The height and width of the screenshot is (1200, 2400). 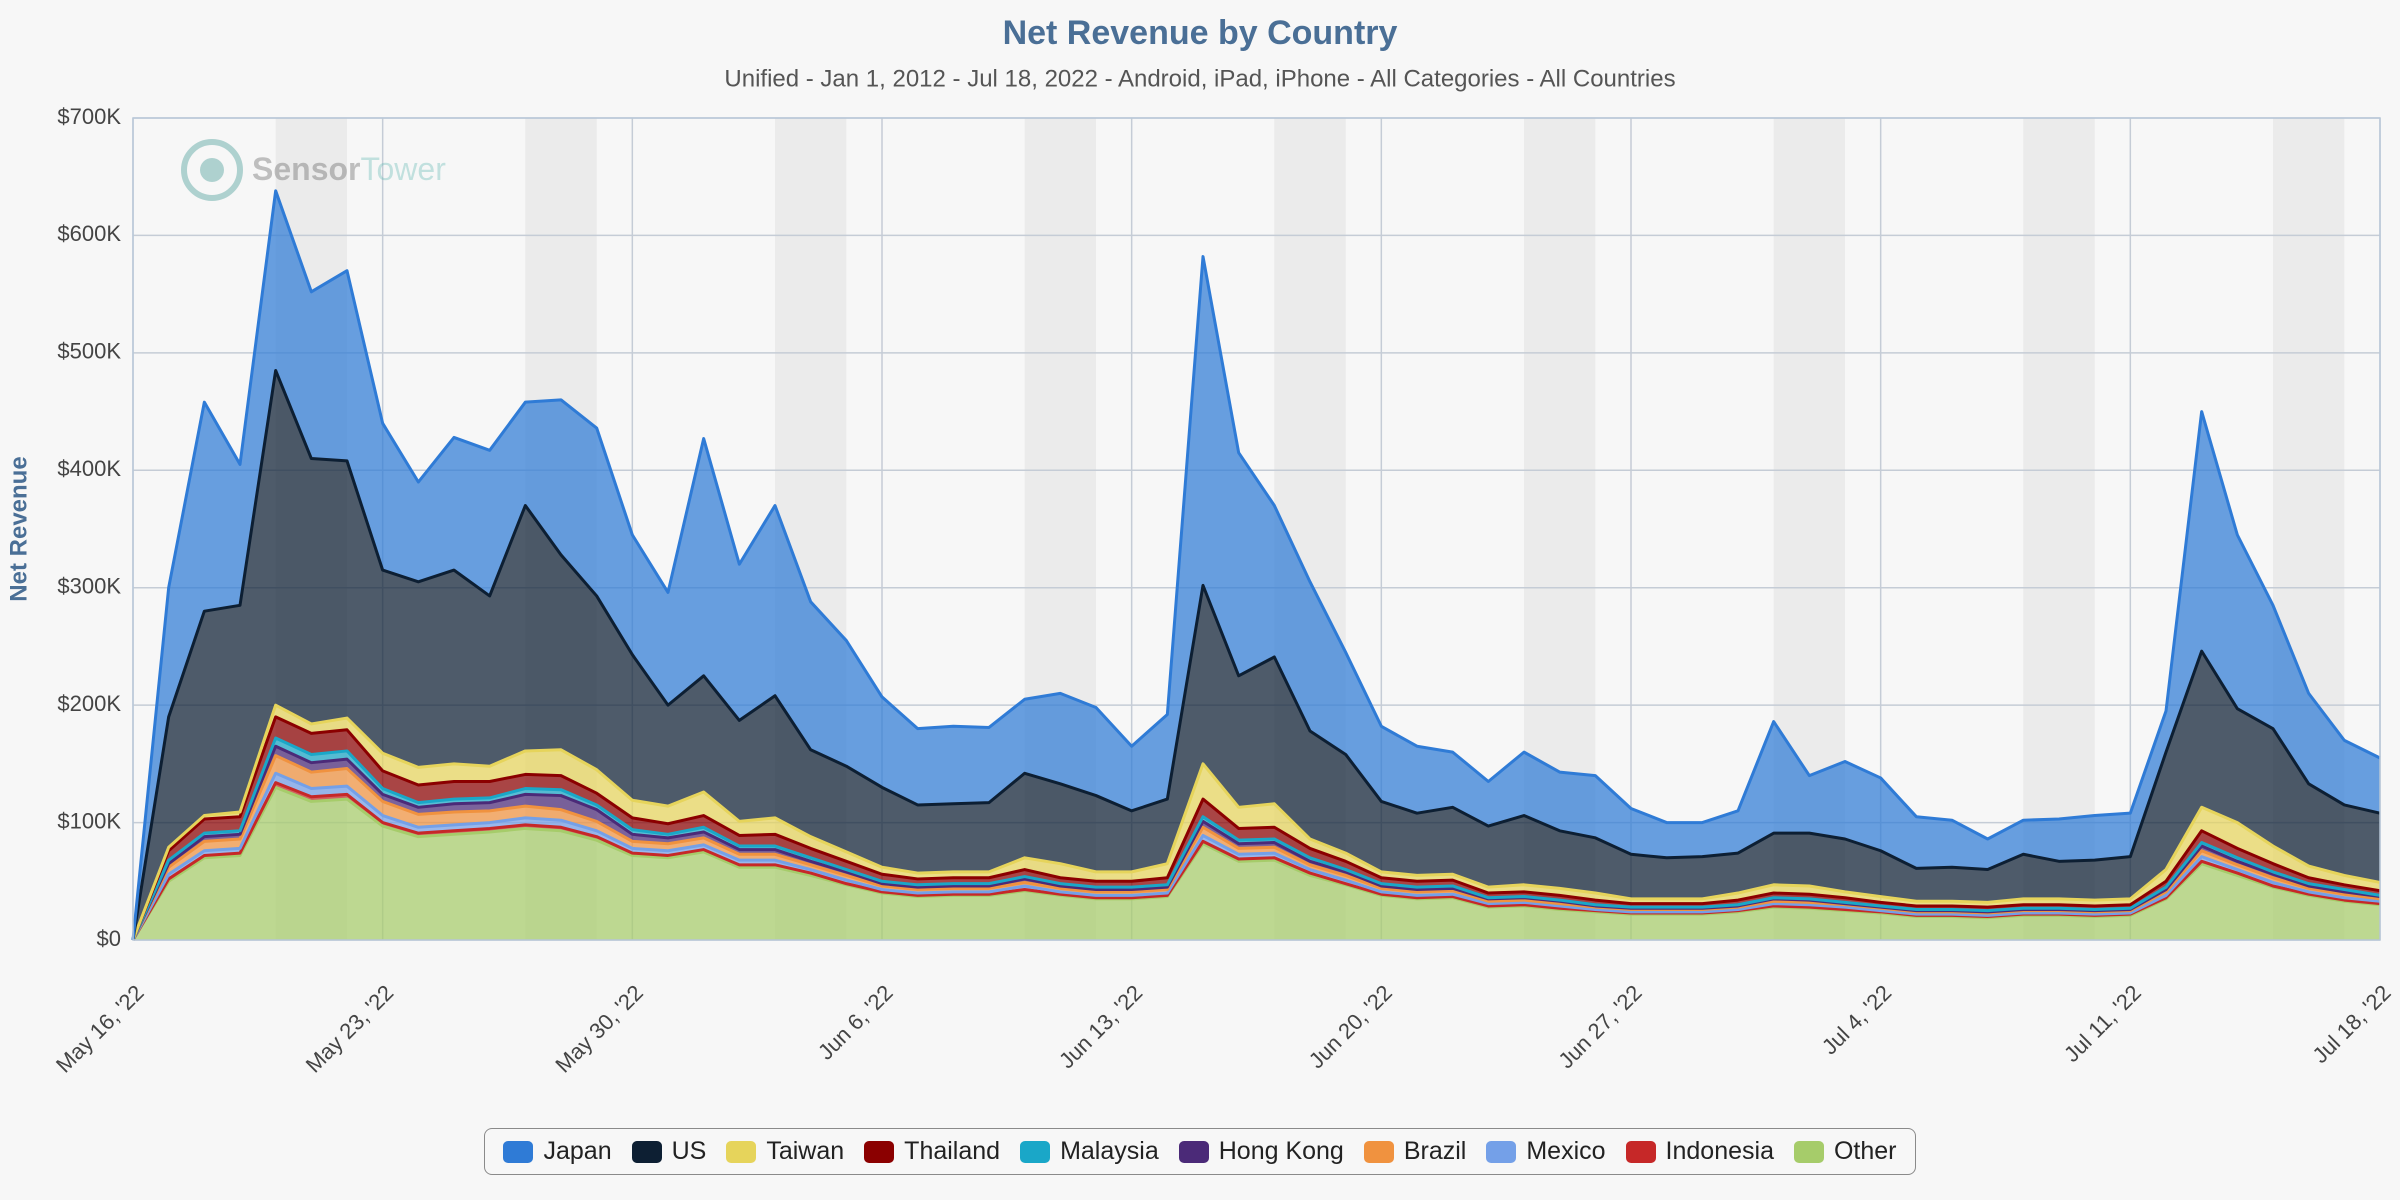 What do you see at coordinates (306, 169) in the screenshot?
I see `watermark-word: Sensor` at bounding box center [306, 169].